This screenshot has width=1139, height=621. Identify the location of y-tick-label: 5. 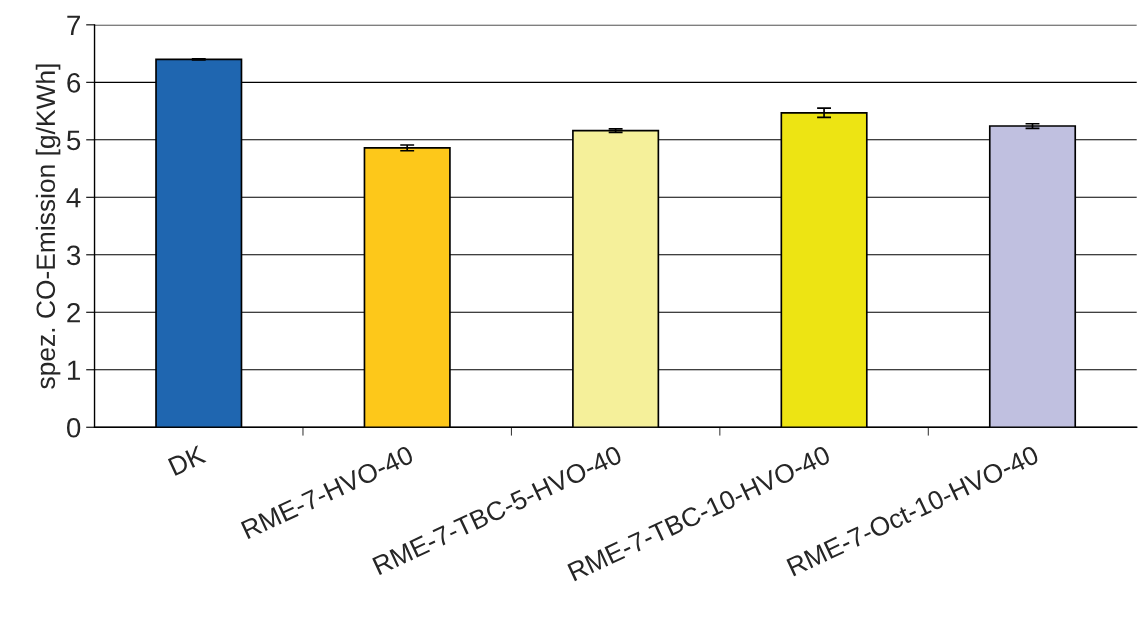
(74, 140).